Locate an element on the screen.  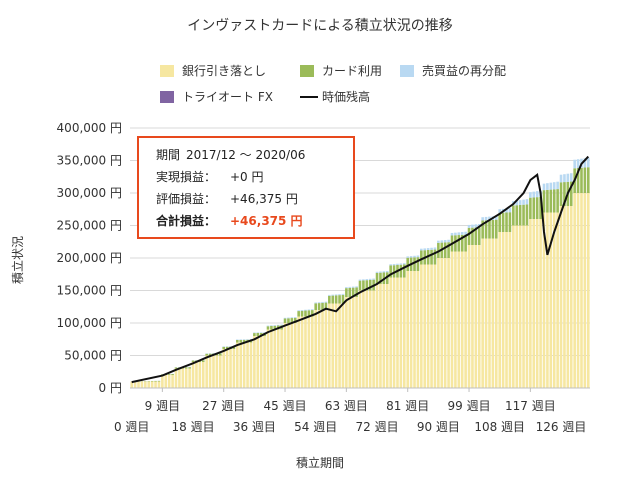
summary-total-value: +46,375 円 is located at coordinates (266, 221).